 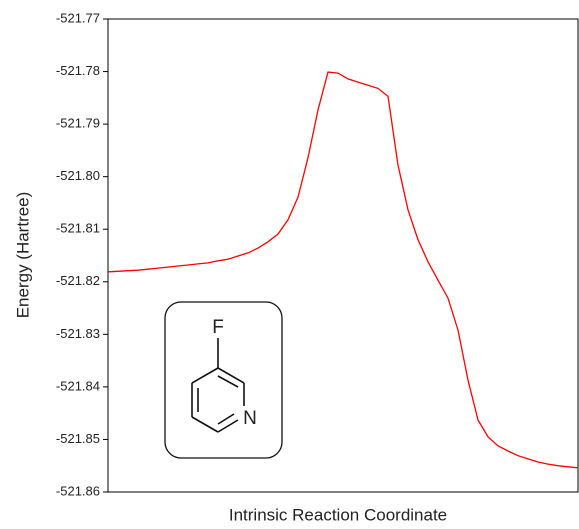 What do you see at coordinates (338, 514) in the screenshot?
I see `x-axis-label: Intrinsic Reaction Coordinate` at bounding box center [338, 514].